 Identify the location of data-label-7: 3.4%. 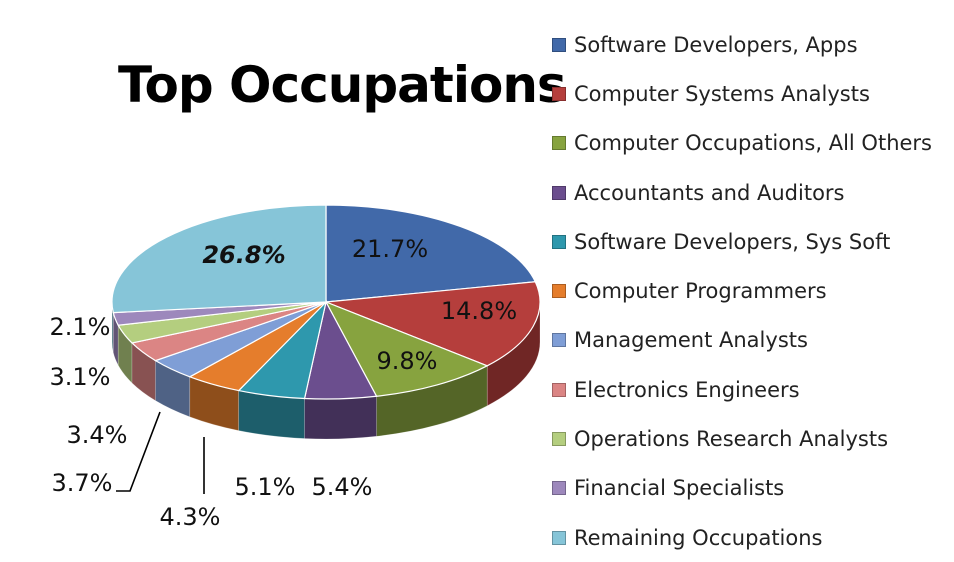
(97, 435).